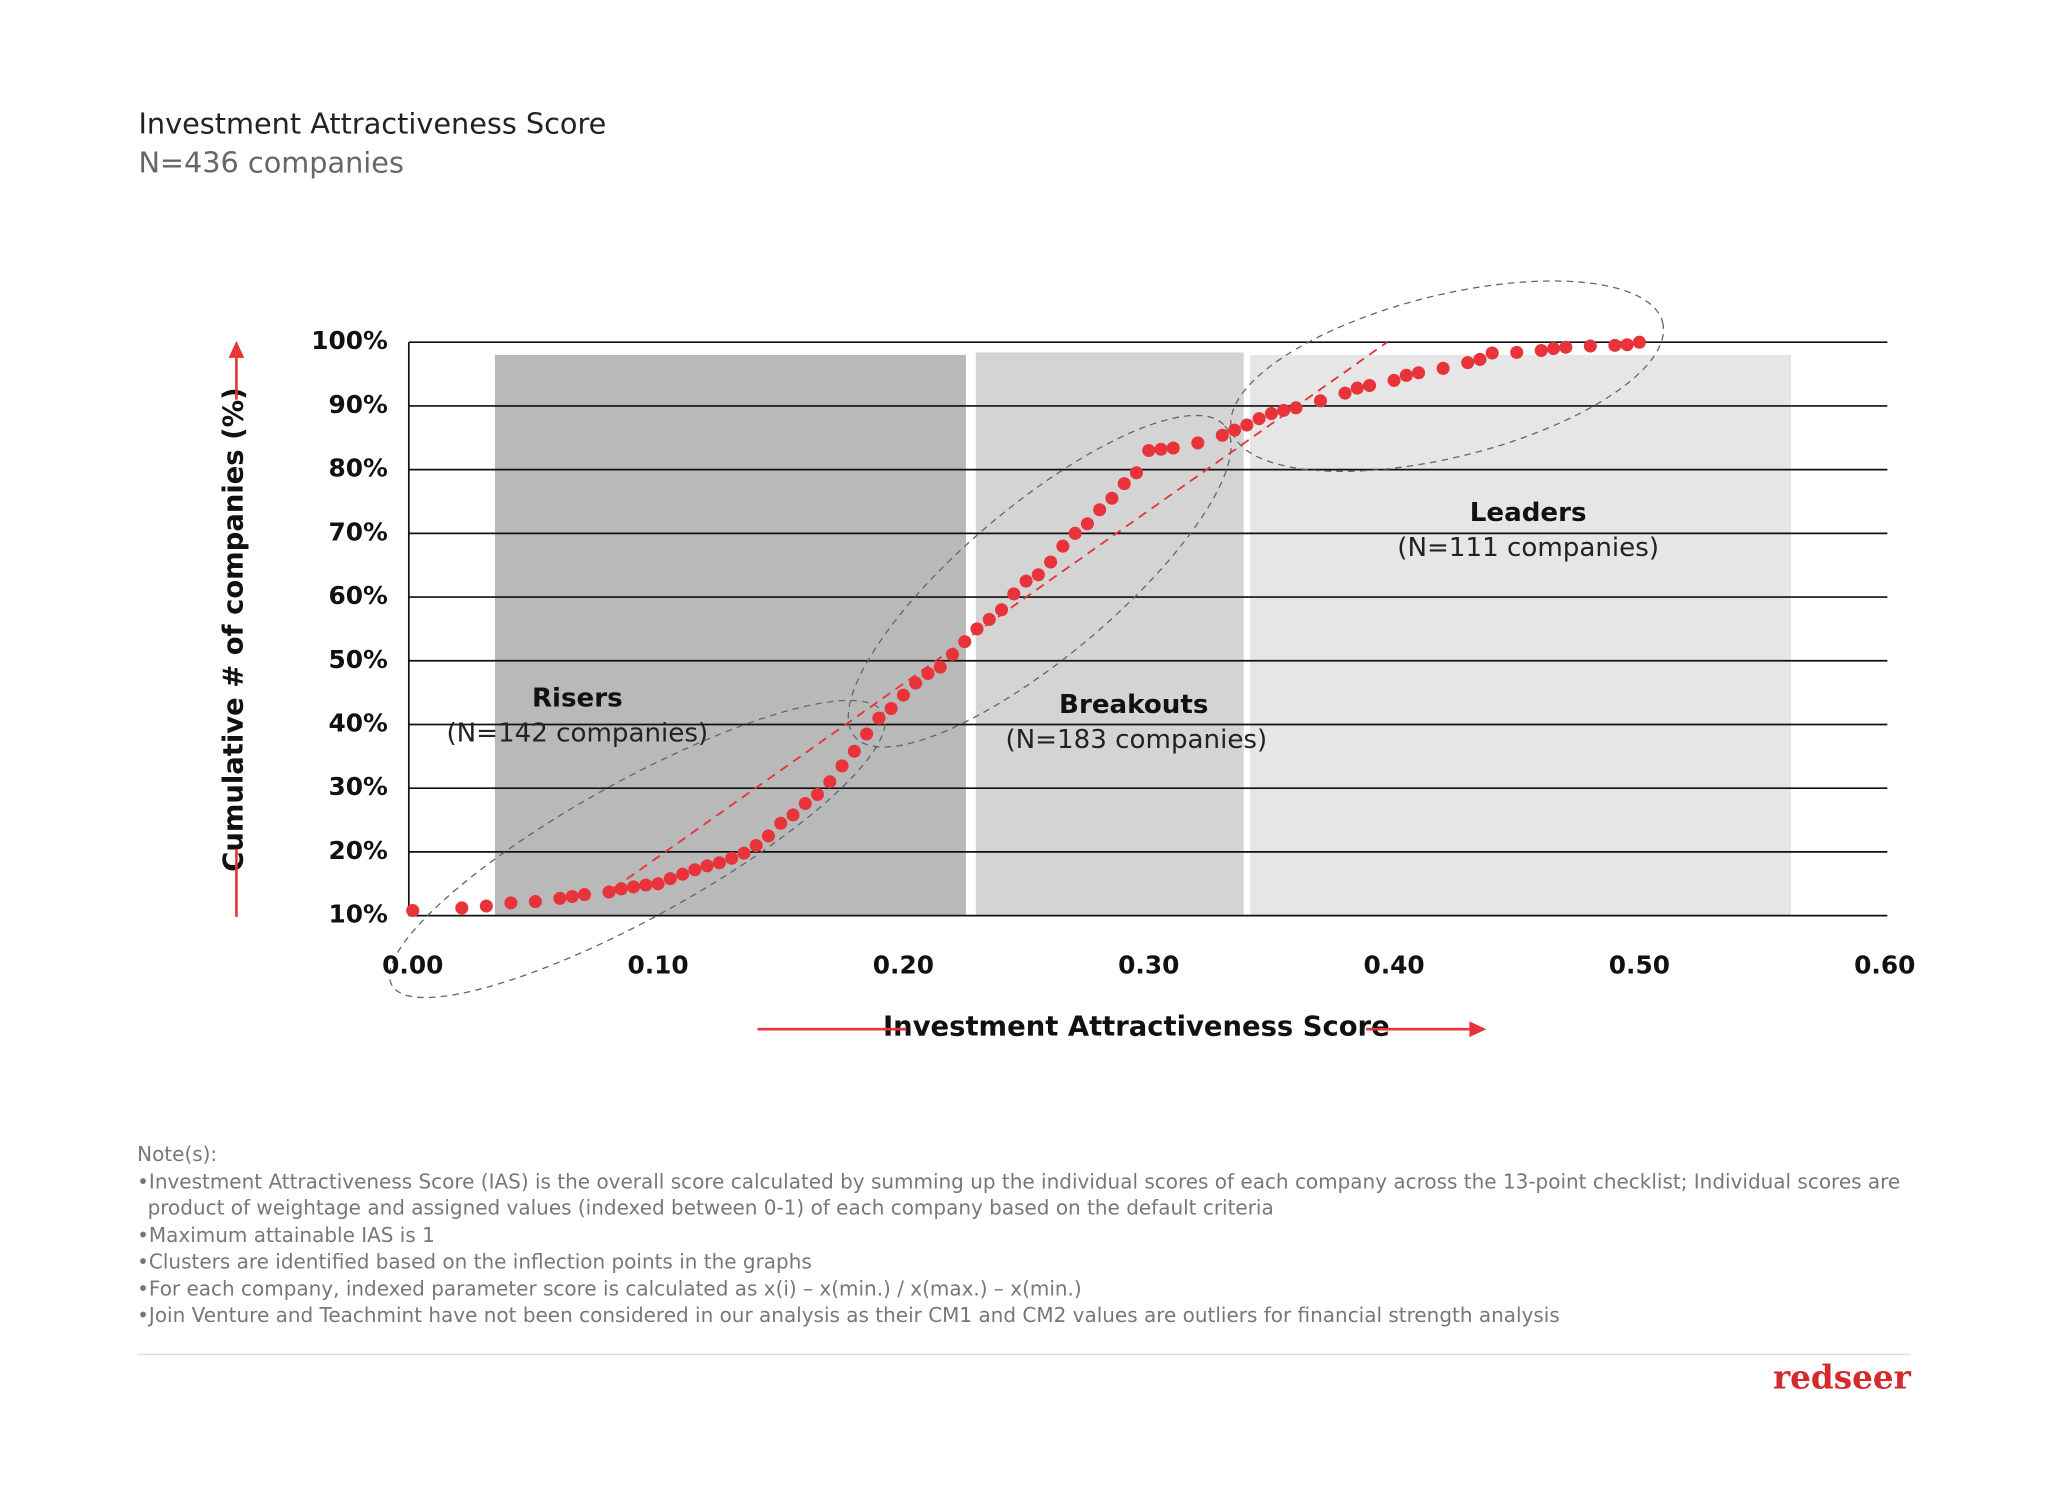 The height and width of the screenshot is (1492, 2048). What do you see at coordinates (236, 349) in the screenshot?
I see `y-arrowhead` at bounding box center [236, 349].